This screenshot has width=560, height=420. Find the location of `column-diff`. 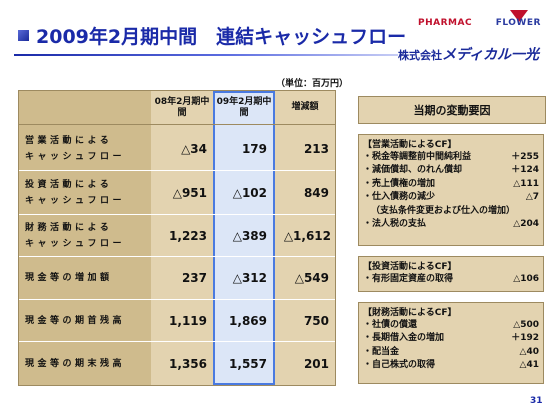

column-diff is located at coordinates (305, 238).